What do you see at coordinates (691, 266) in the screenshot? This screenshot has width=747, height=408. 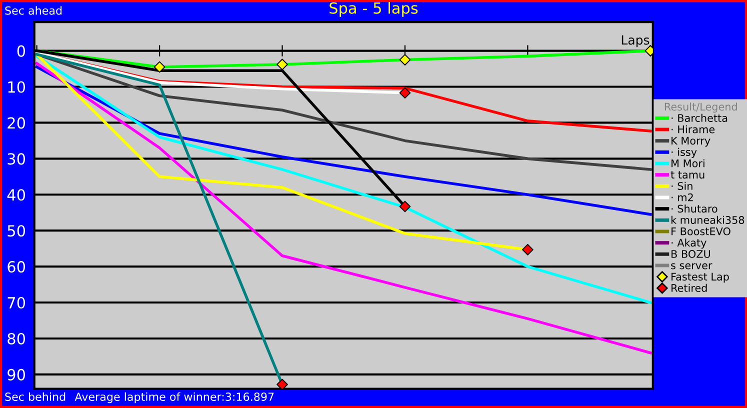 I see `legend-label: s server` at bounding box center [691, 266].